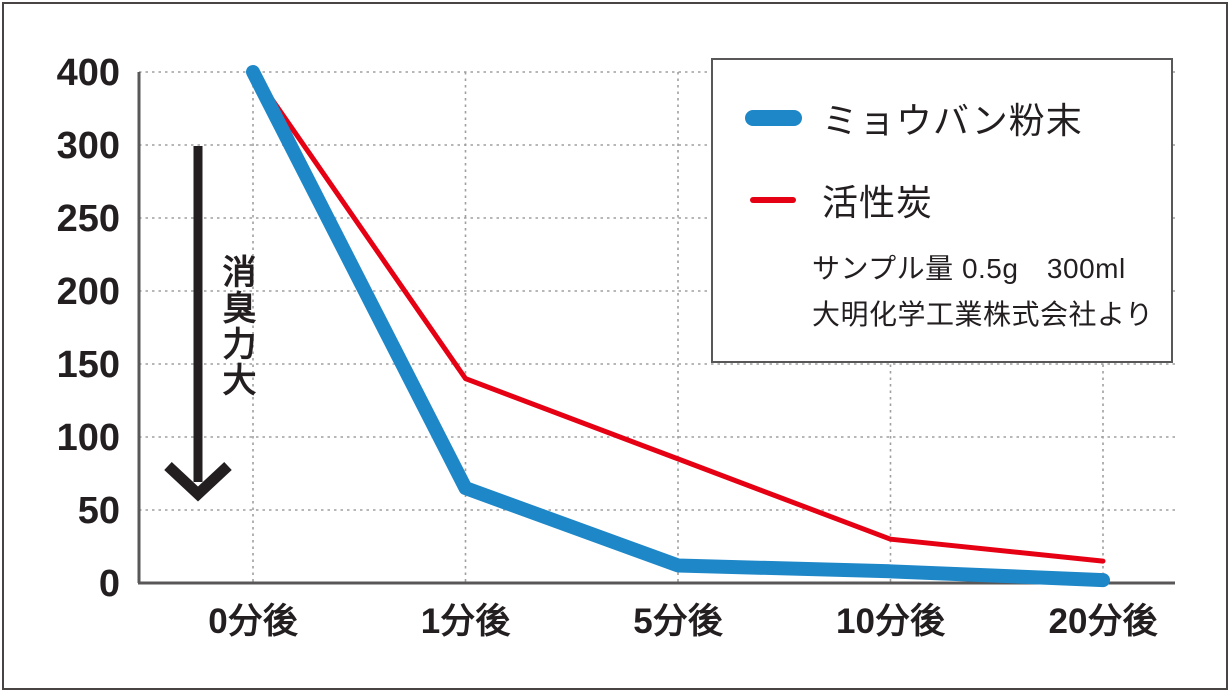 The width and height of the screenshot is (1230, 692). I want to click on y-tick-label-0: 0, so click(109, 584).